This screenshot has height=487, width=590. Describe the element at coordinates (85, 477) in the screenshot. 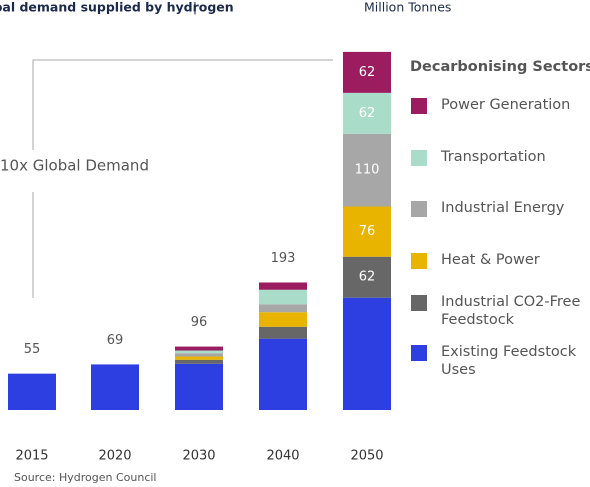

I see `source: Source: Hydrogen Council` at that location.